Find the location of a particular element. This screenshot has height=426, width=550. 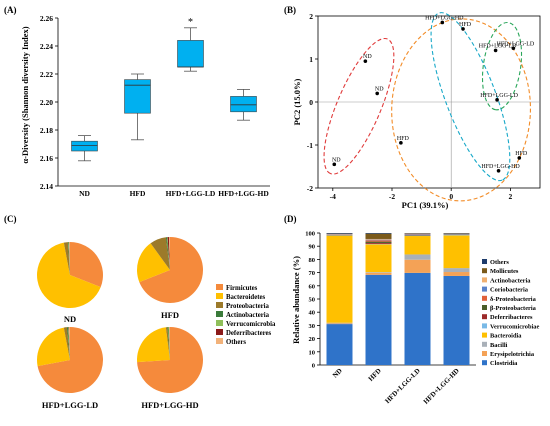

legend-entry: Bacteroidetes is located at coordinates (245, 297).